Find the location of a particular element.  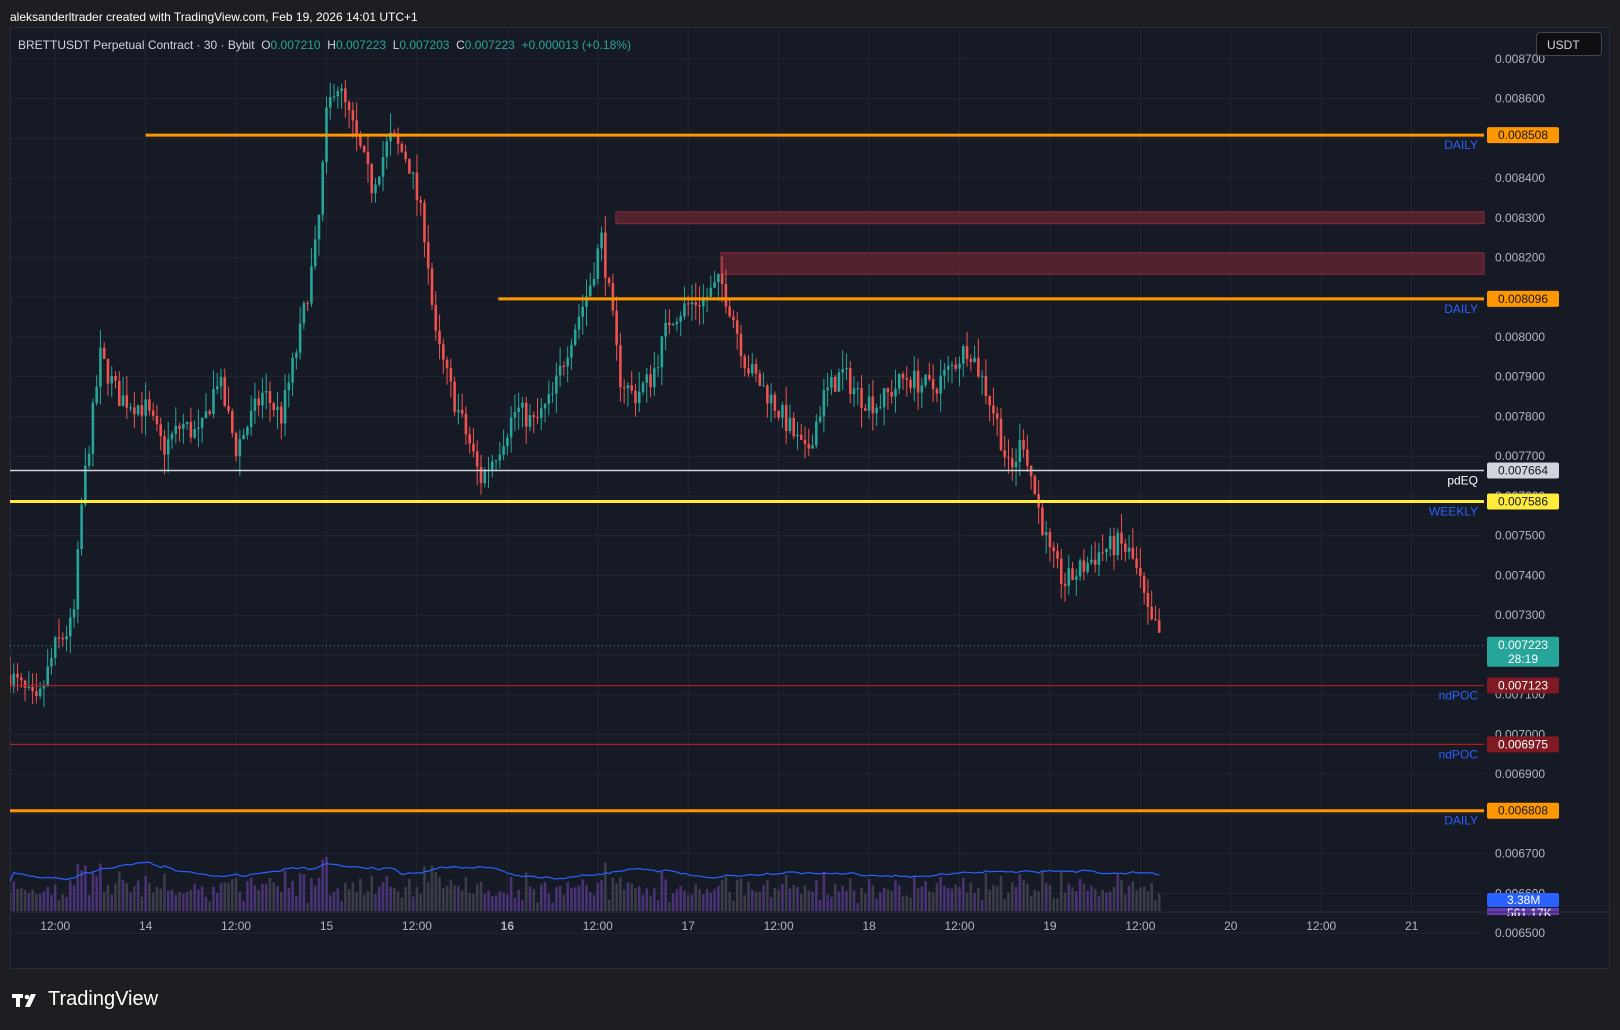

level-text-daily: DAILY is located at coordinates (1461, 145).